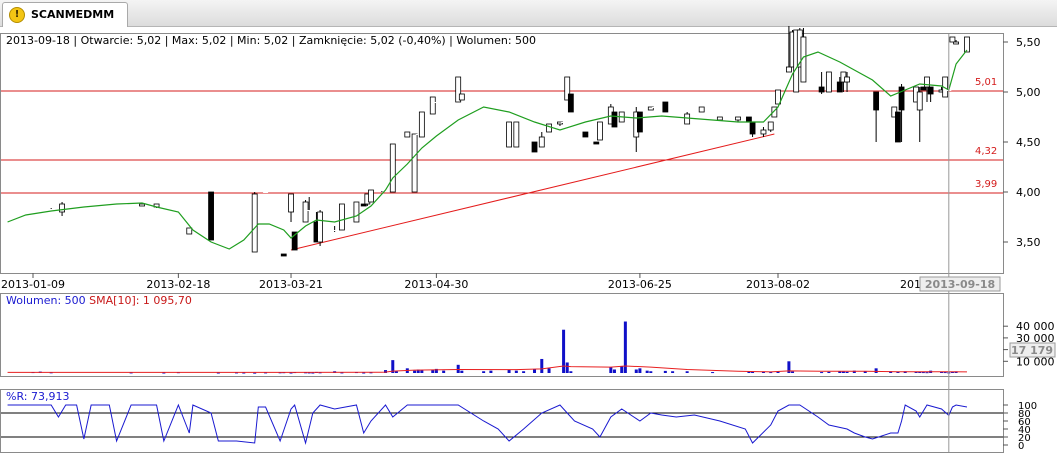 The width and height of the screenshot is (1057, 456). I want to click on tab-bar: ! SCANMEDMM, so click(528, 13).